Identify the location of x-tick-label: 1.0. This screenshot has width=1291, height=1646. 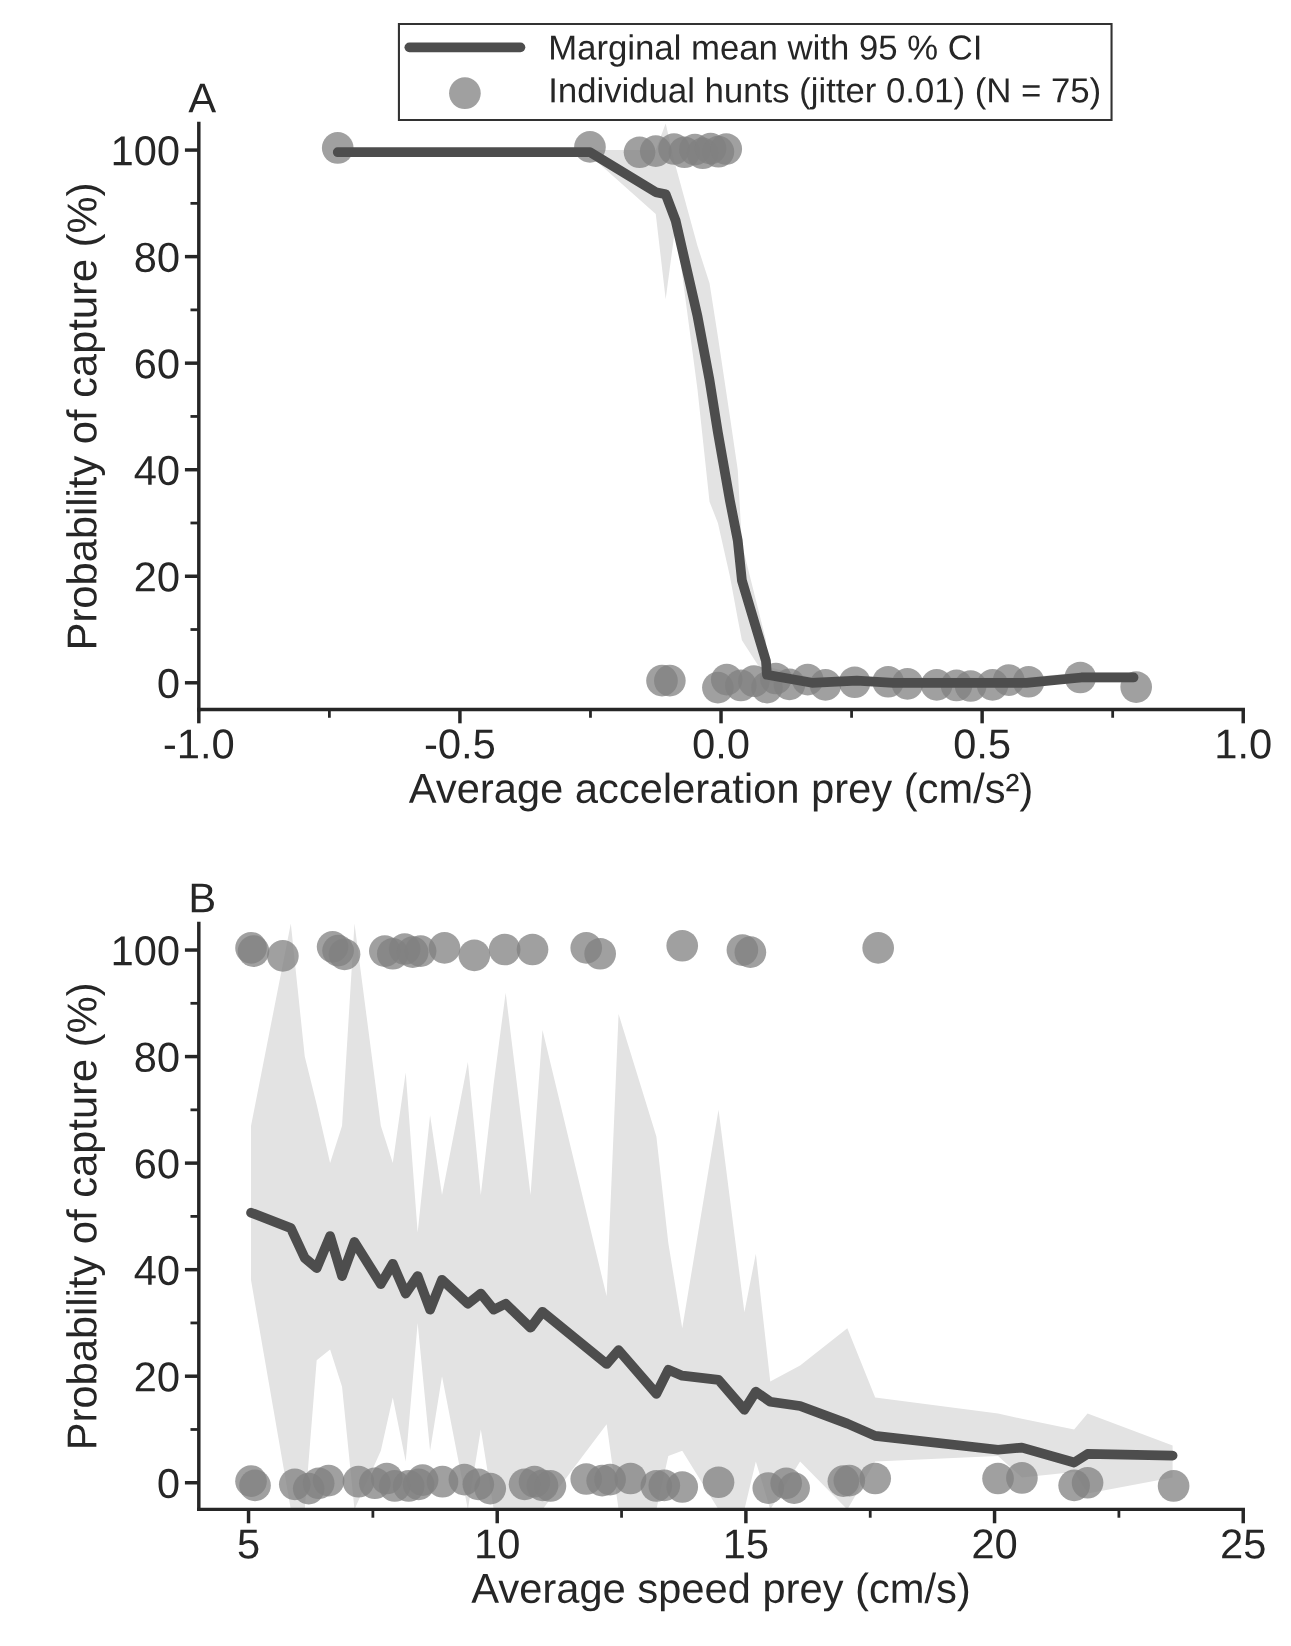
(1244, 744).